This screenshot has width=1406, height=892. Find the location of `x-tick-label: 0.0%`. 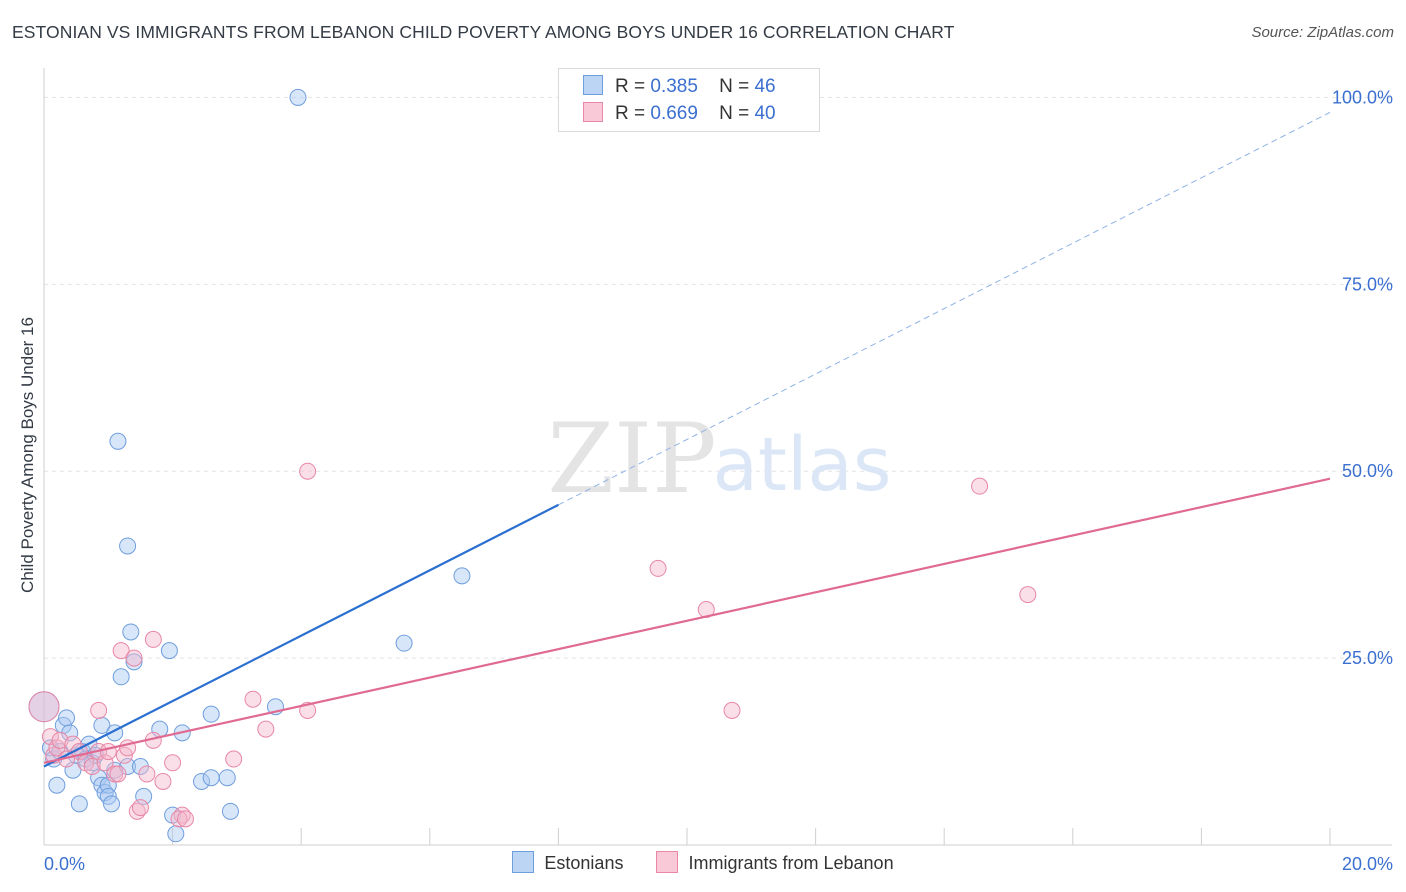

x-tick-label: 0.0% is located at coordinates (64, 864).